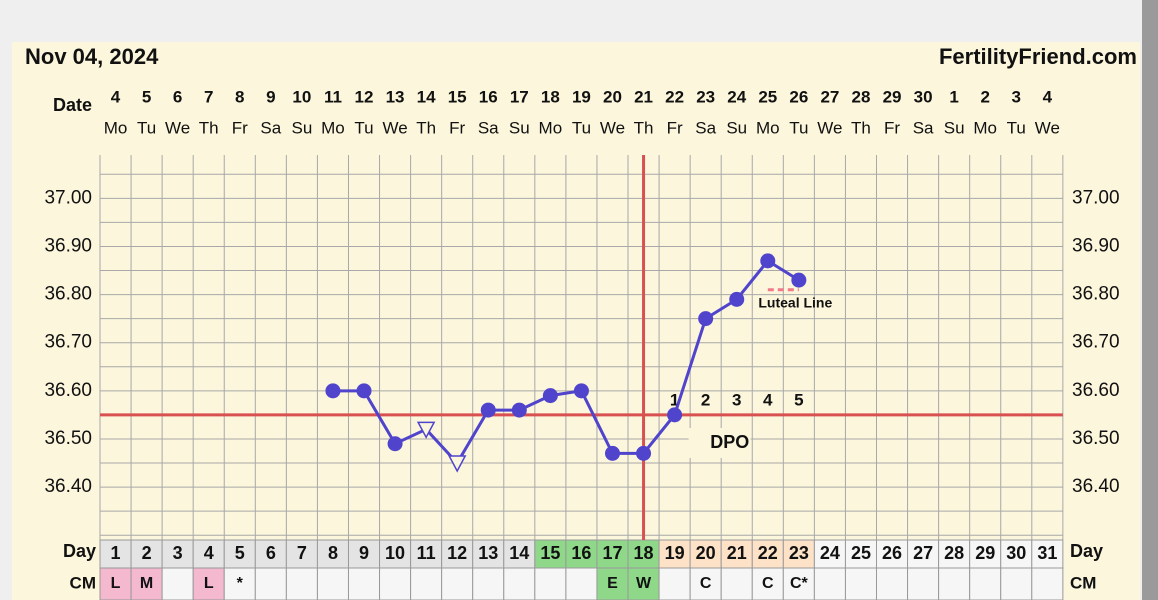 This screenshot has height=600, width=1158. I want to click on scrollbar, so click(1150, 300).